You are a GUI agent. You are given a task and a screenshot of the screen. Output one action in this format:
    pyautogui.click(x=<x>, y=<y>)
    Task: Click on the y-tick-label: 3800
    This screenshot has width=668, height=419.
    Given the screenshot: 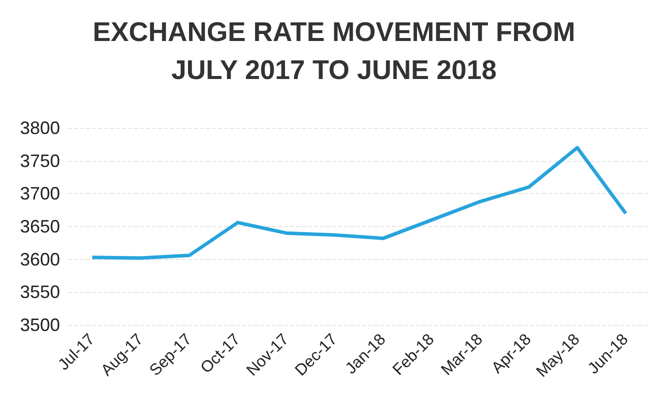 What is the action you would take?
    pyautogui.click(x=40, y=128)
    